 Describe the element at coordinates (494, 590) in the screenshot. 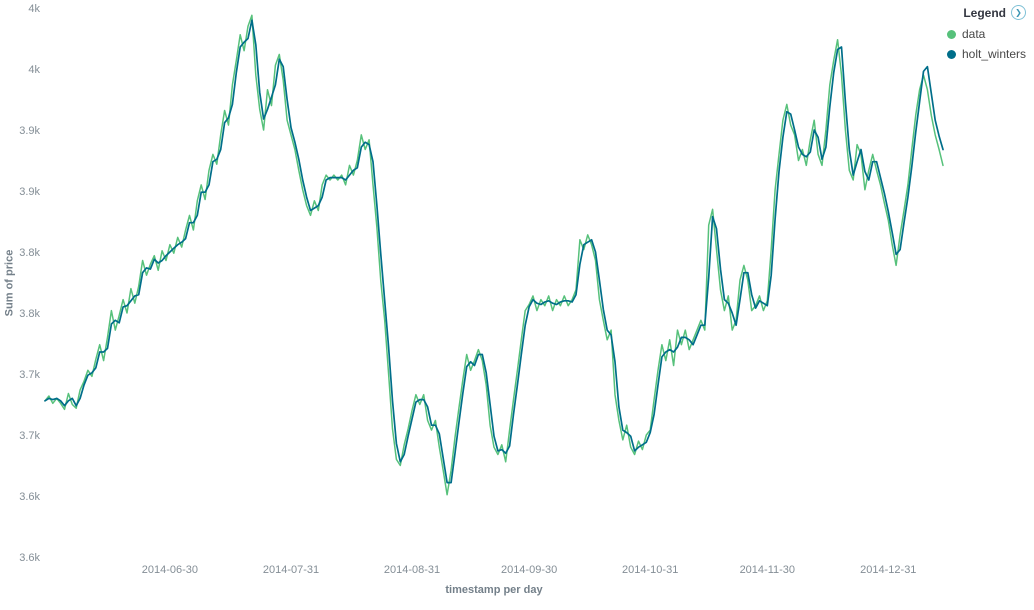

I see `x-axis-title: timestamp per day` at that location.